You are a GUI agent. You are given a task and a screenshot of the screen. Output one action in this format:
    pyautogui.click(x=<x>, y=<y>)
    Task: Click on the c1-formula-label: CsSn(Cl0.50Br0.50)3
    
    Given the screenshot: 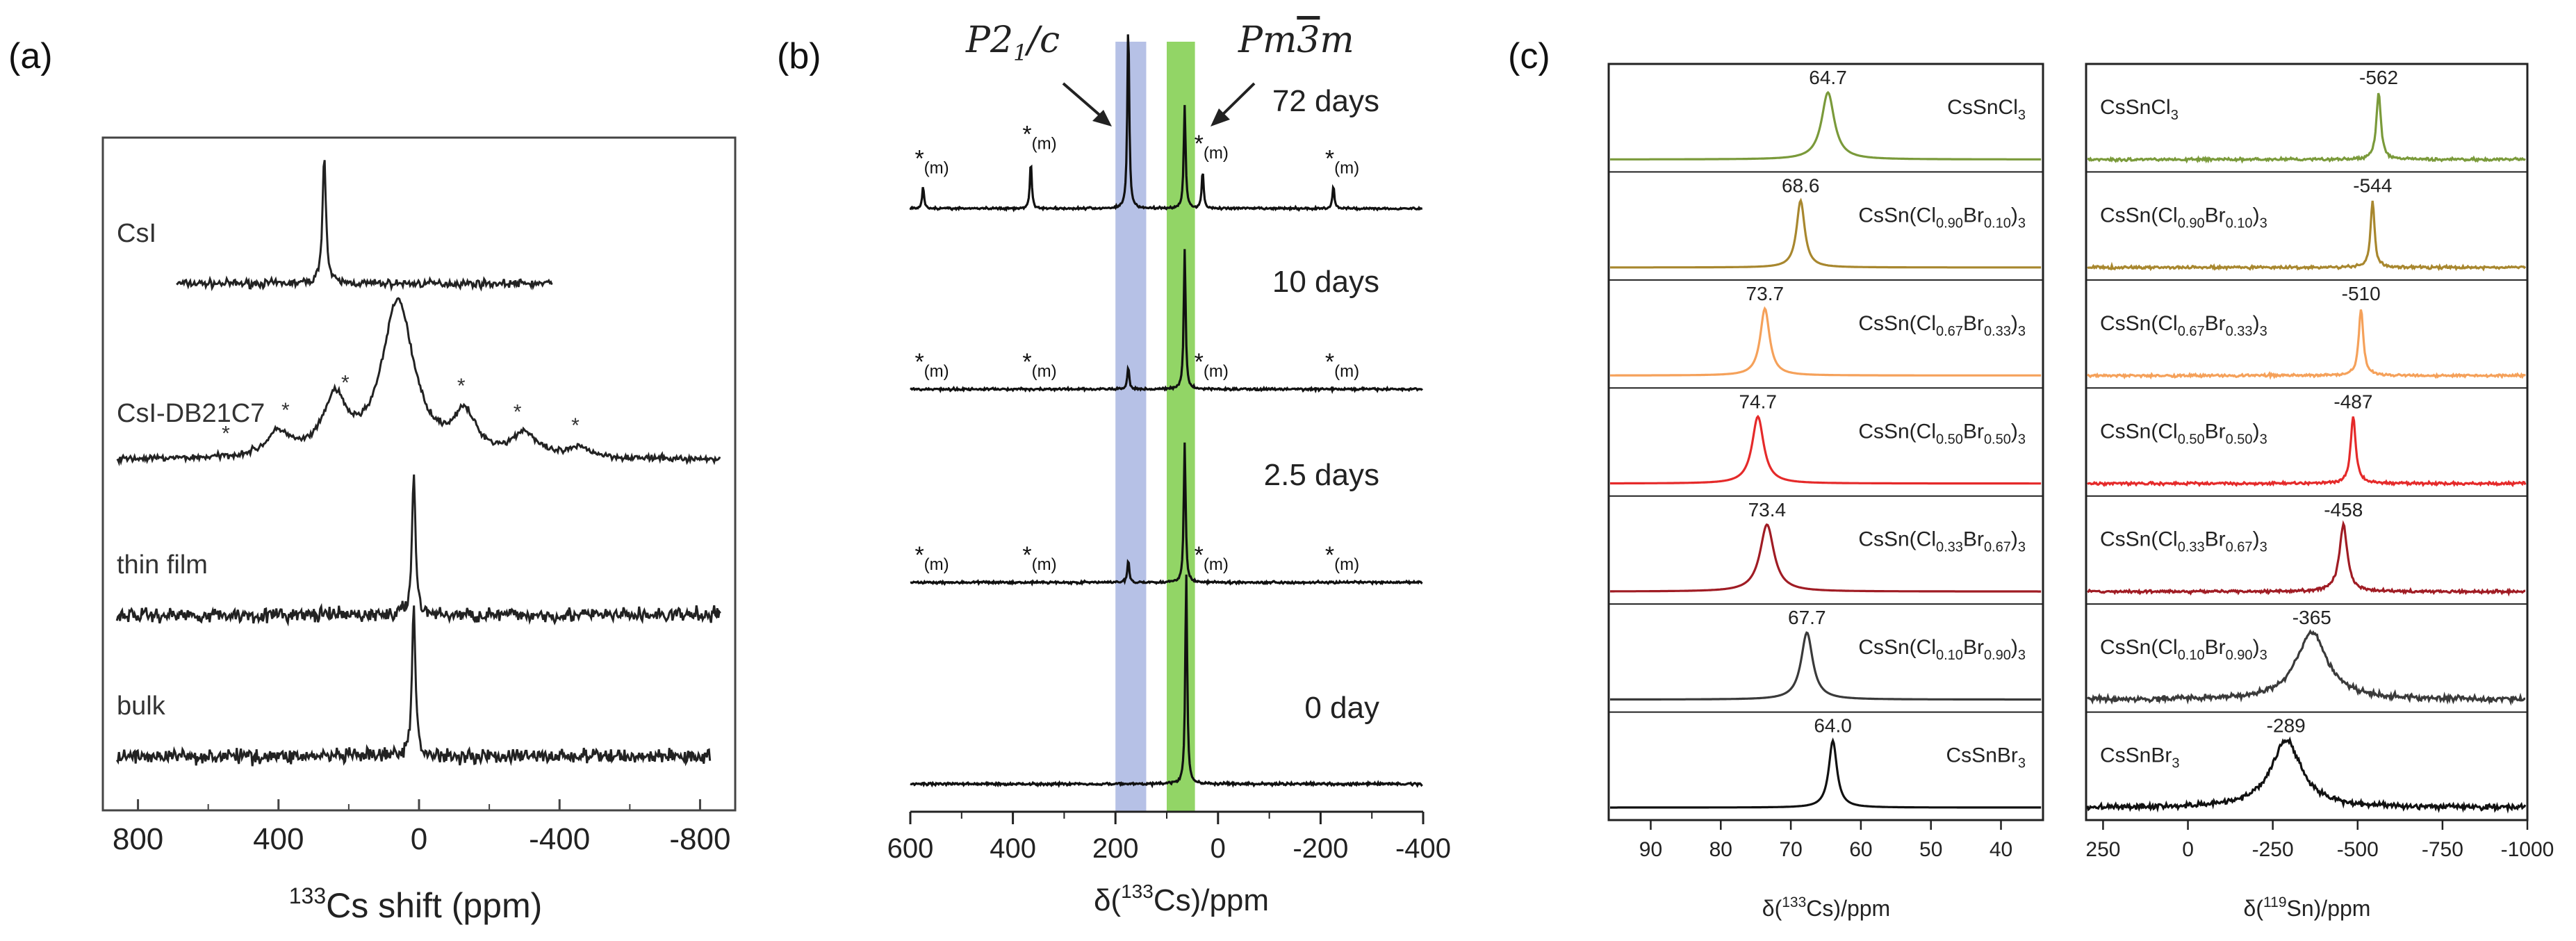 What is the action you would take?
    pyautogui.click(x=1942, y=433)
    